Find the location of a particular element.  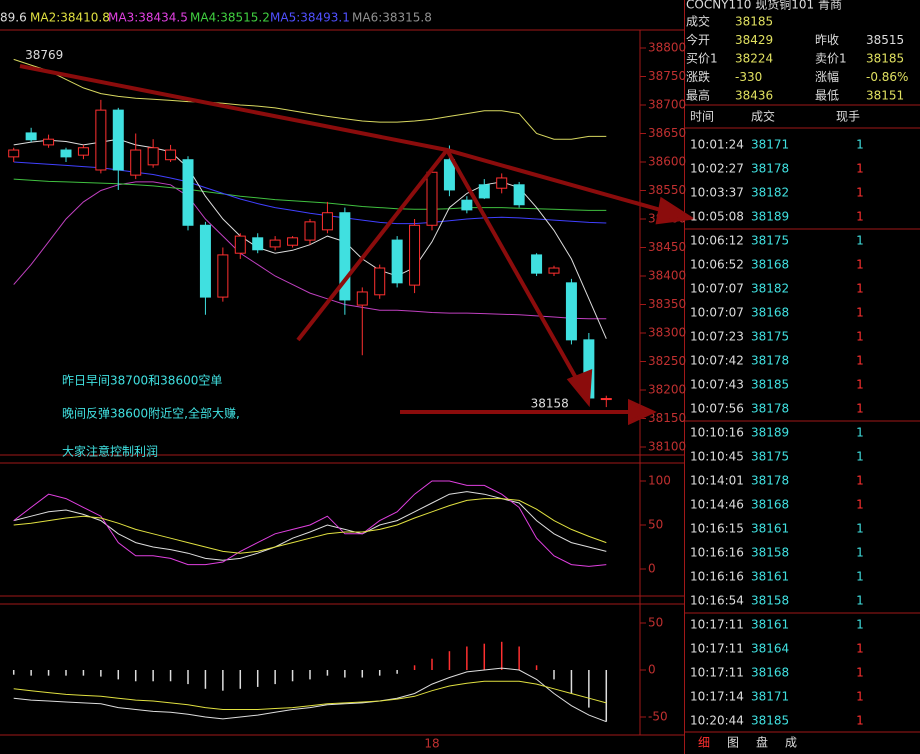

y-tick-label: 38550 is located at coordinates (667, 190).